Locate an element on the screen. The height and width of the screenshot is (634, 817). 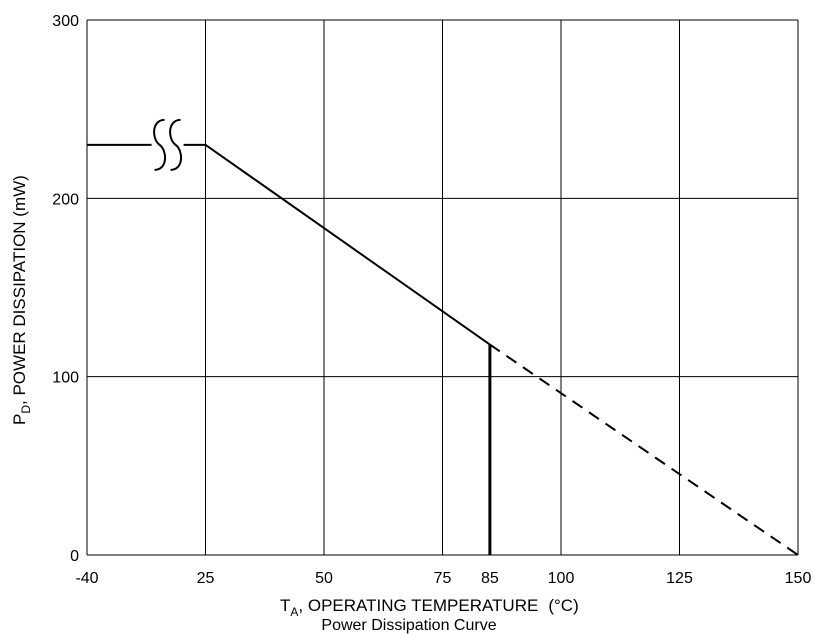
x-tick-label-25: 25 is located at coordinates (206, 578).